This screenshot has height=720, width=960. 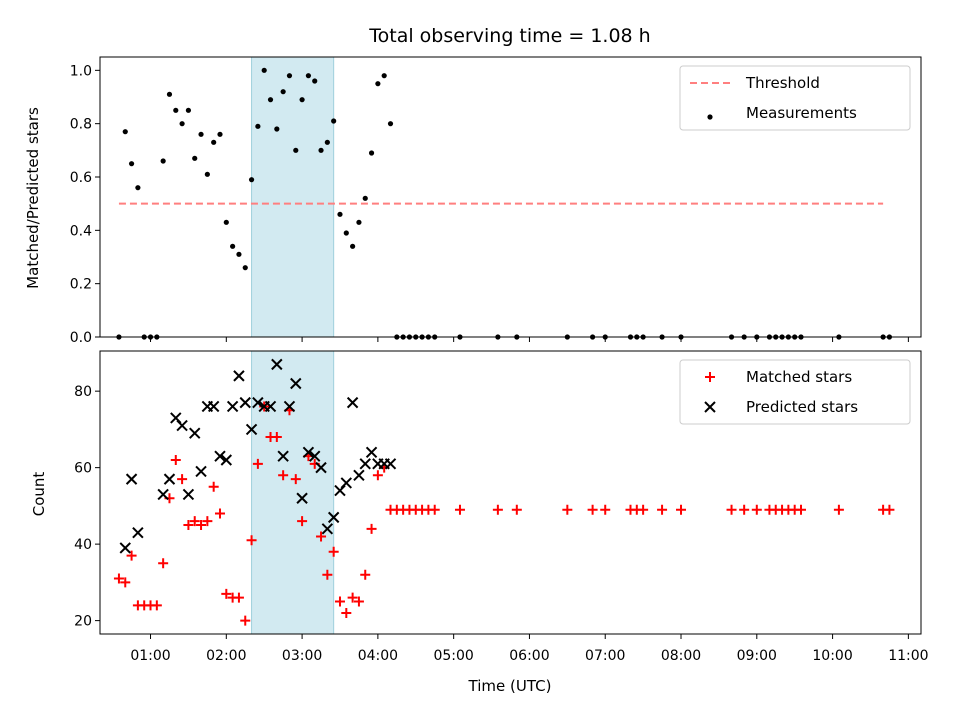 What do you see at coordinates (529, 656) in the screenshot?
I see `x-tick-label: 06:00` at bounding box center [529, 656].